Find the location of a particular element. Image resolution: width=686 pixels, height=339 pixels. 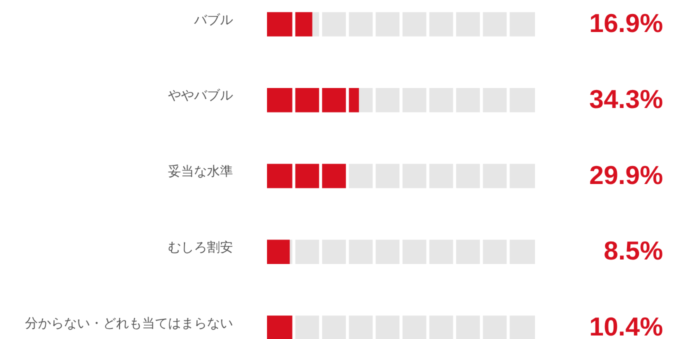

y-tick-label: むしろ割安 is located at coordinates (200, 247).